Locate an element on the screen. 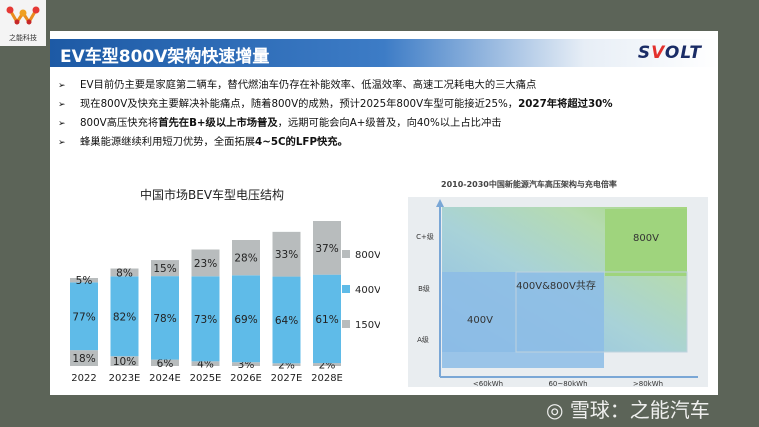  bar-800V-2024E is located at coordinates (165, 268).